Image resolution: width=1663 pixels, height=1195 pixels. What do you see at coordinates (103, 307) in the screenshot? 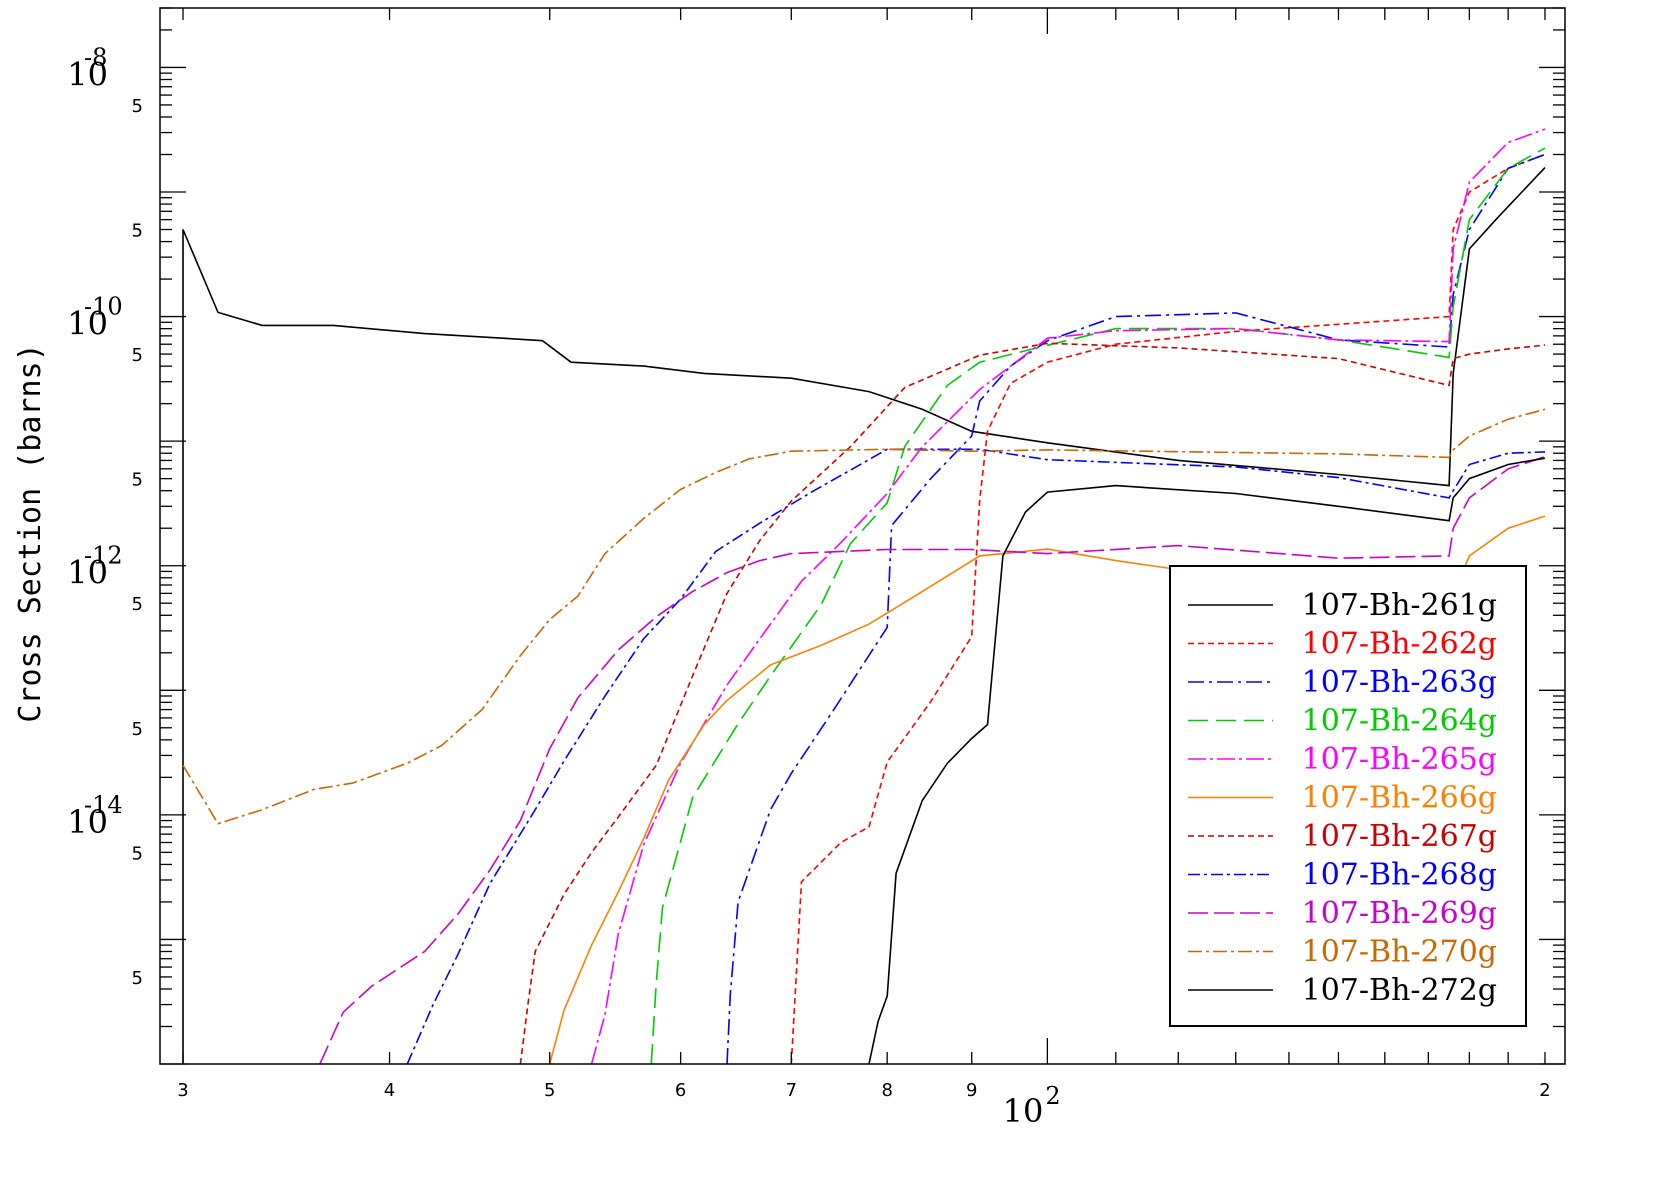
I see `y-decade-label-exponent: -10` at bounding box center [103, 307].